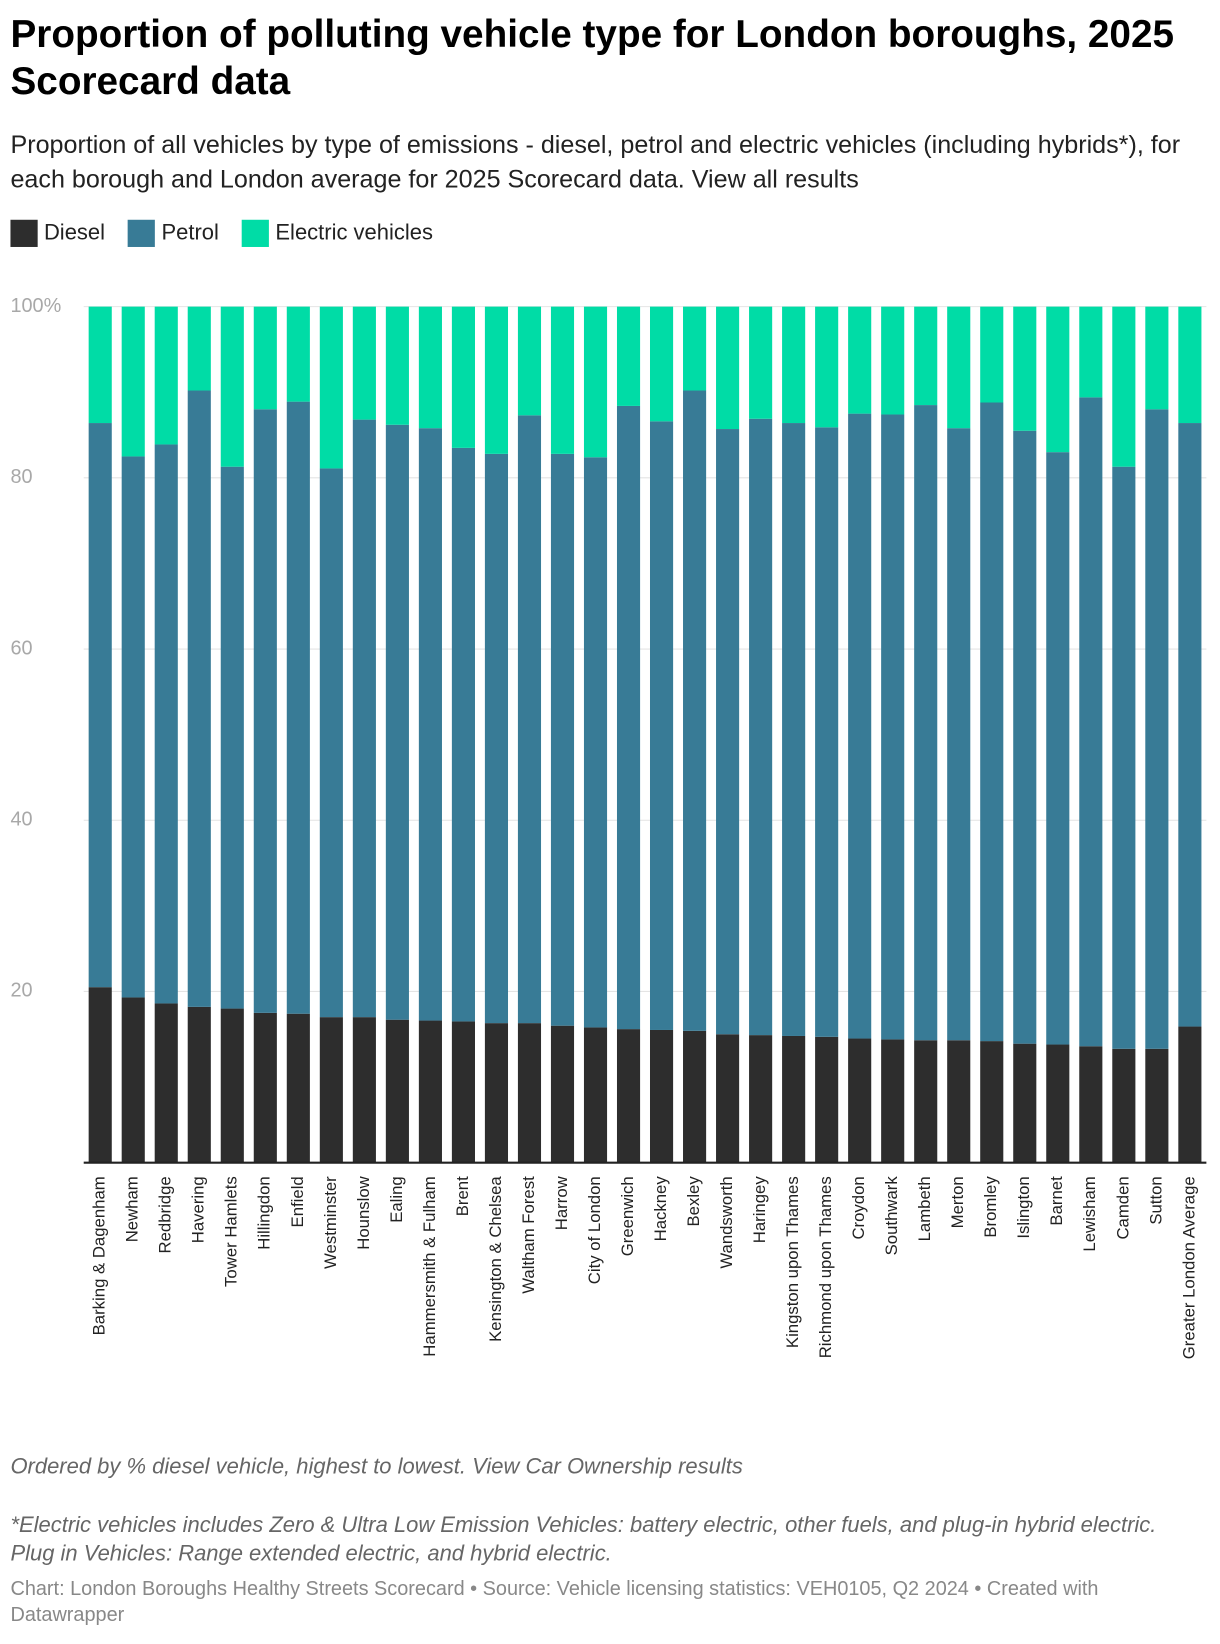 This screenshot has height=1644, width=1220. I want to click on x-tick-label: Greater London Average, so click(1188, 1267).